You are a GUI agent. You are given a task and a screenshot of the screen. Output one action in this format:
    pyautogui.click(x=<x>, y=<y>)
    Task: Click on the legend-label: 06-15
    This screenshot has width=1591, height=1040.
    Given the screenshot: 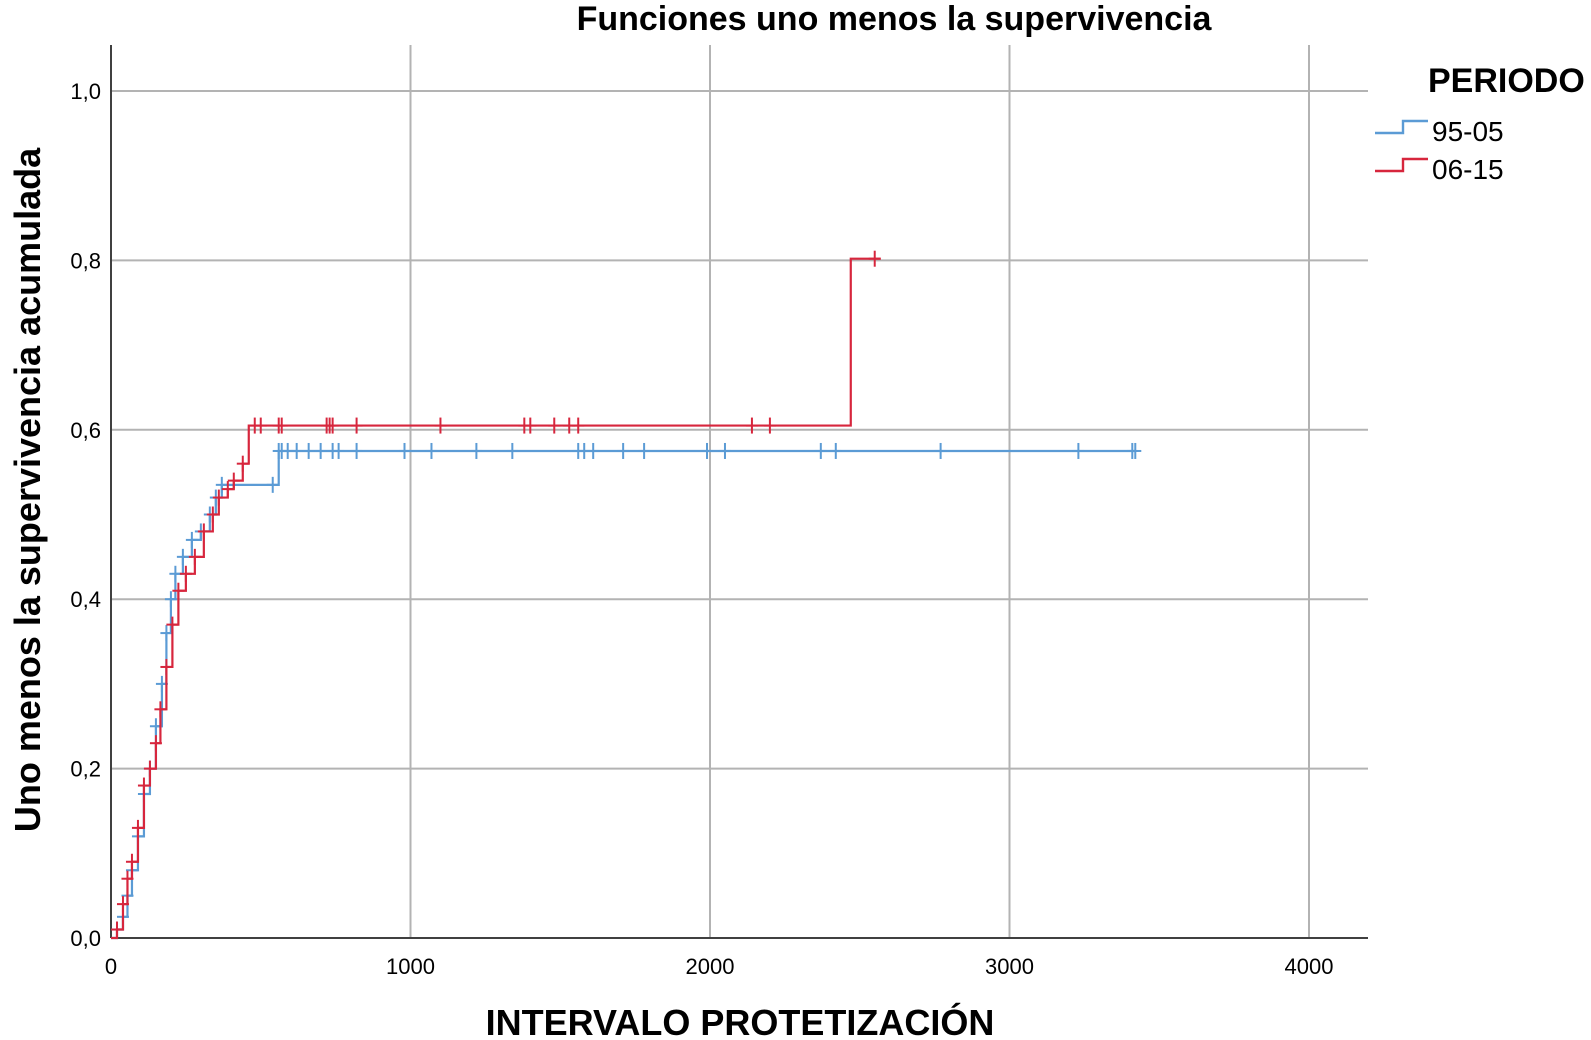 What is the action you would take?
    pyautogui.click(x=1468, y=169)
    